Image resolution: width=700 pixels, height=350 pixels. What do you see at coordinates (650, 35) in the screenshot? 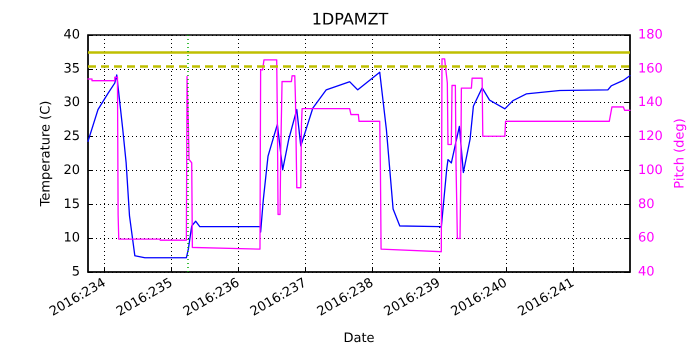
I see `y2-tick-label: 180` at bounding box center [650, 35].